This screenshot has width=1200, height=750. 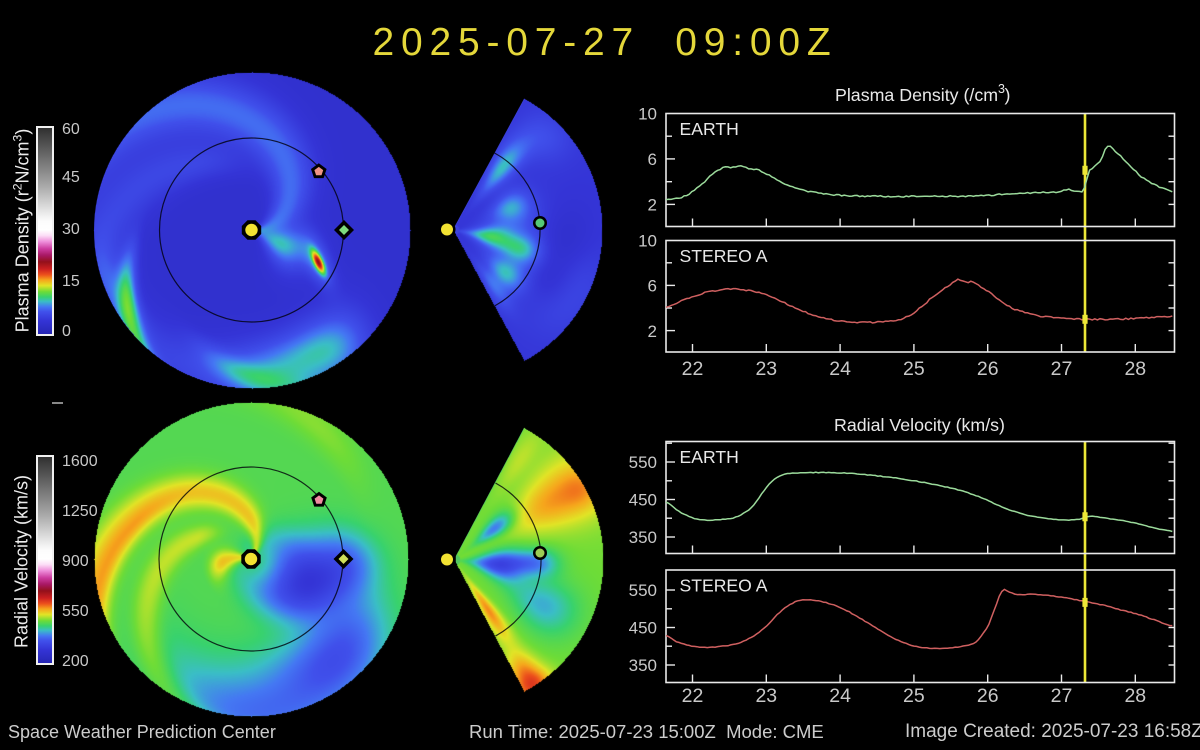 What do you see at coordinates (1001, 89) in the screenshot?
I see `svg-text: 3` at bounding box center [1001, 89].